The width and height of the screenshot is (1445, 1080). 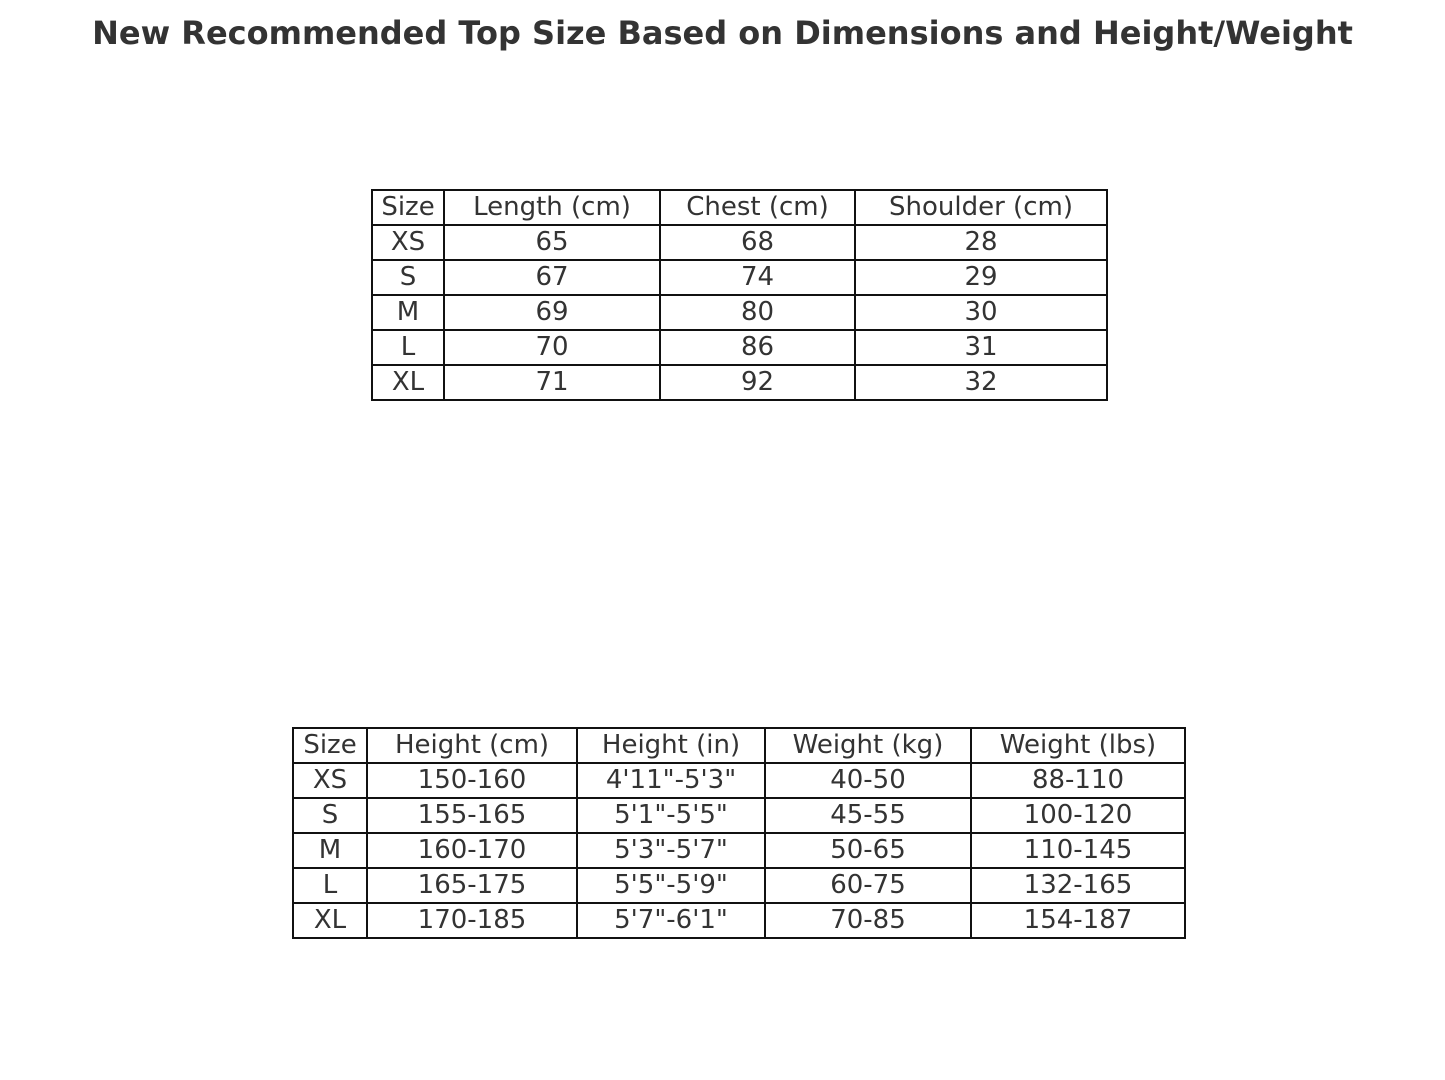 I want to click on table-row: XS 150-160 4'11"-5'3" 40-50 88-110, so click(x=739, y=780).